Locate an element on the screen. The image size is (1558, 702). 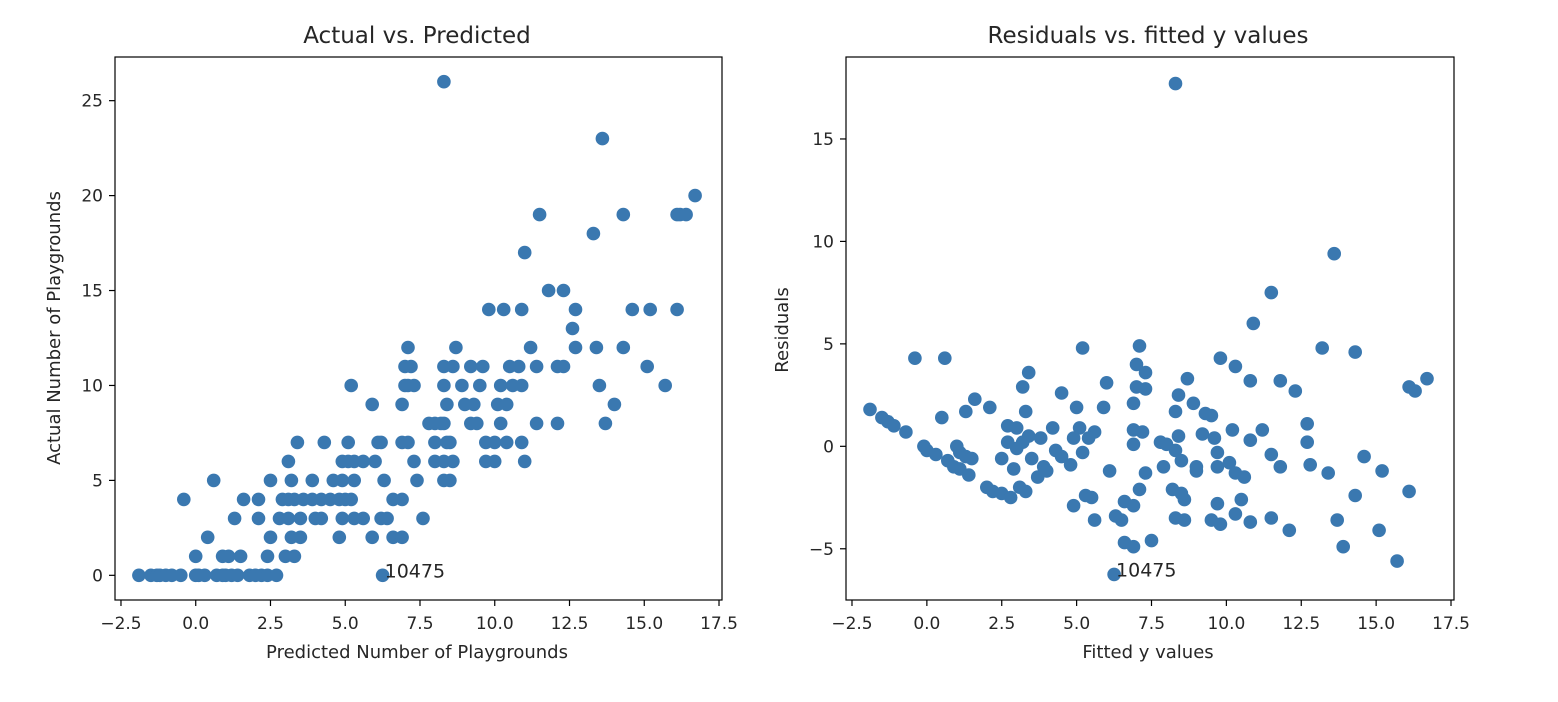
chart-title: Residuals vs. fitted y values is located at coordinates (1148, 36).